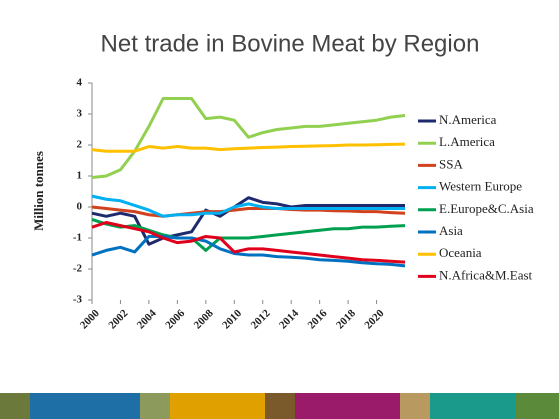  What do you see at coordinates (467, 141) in the screenshot?
I see `legend-label: L.America` at bounding box center [467, 141].